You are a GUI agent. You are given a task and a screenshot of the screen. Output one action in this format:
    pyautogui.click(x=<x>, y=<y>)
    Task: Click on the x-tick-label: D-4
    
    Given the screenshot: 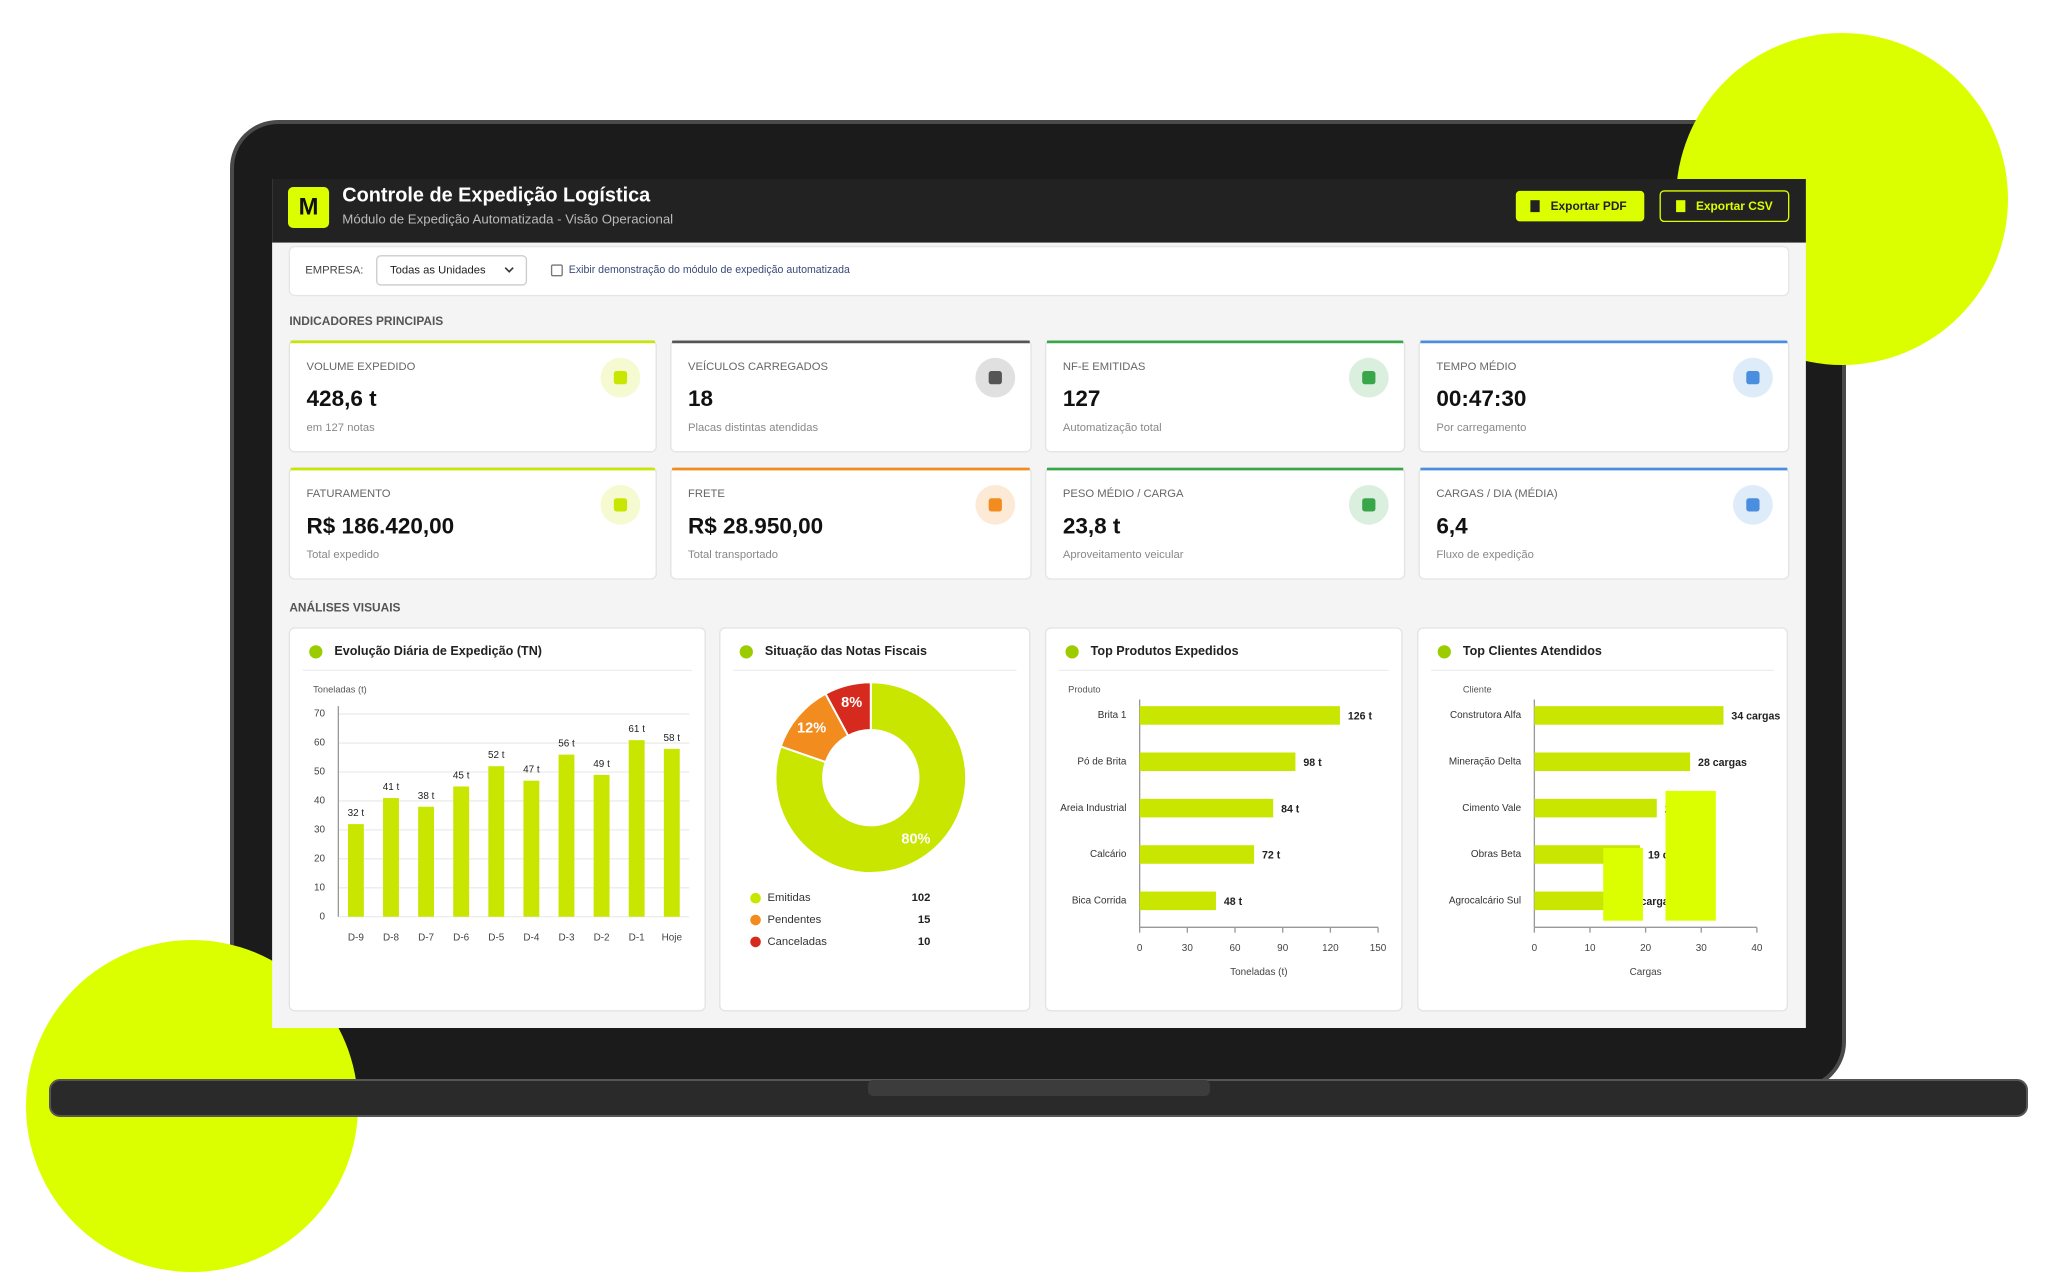 What is the action you would take?
    pyautogui.click(x=531, y=938)
    